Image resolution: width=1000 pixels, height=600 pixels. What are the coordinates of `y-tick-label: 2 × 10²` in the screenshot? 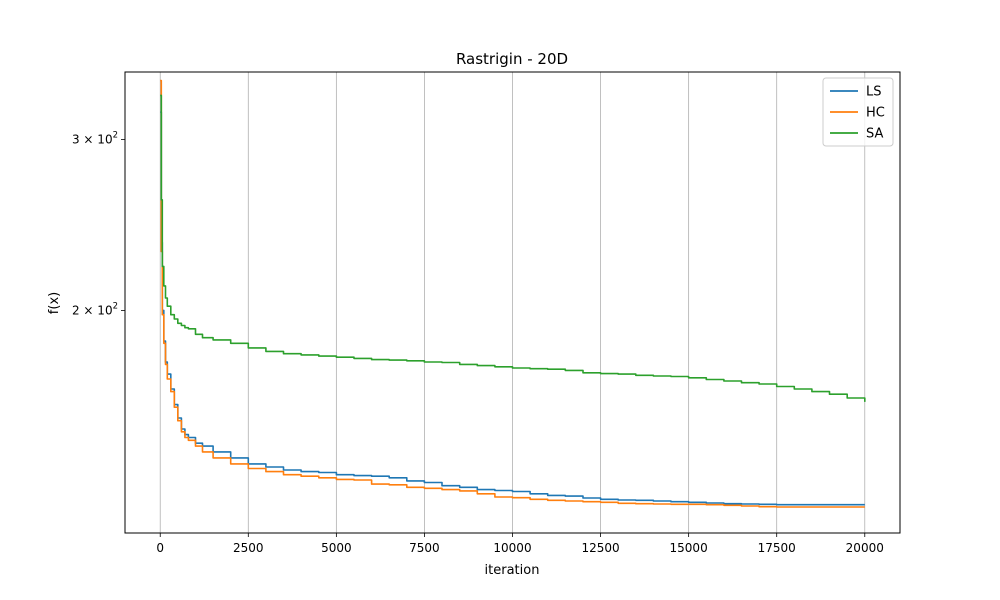 It's located at (95, 309).